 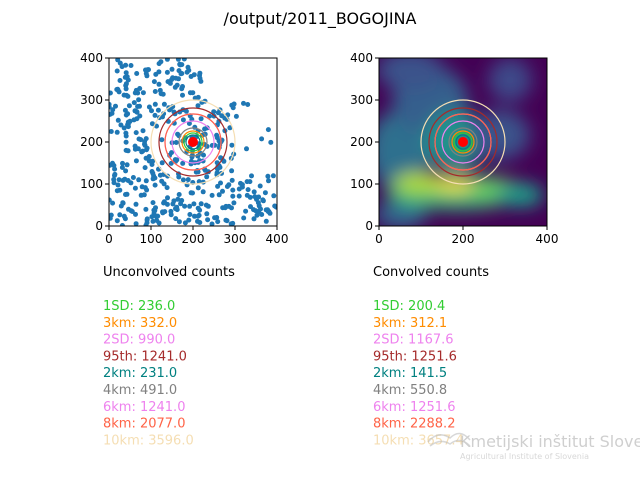 I want to click on ring-6km, so click(x=463, y=142).